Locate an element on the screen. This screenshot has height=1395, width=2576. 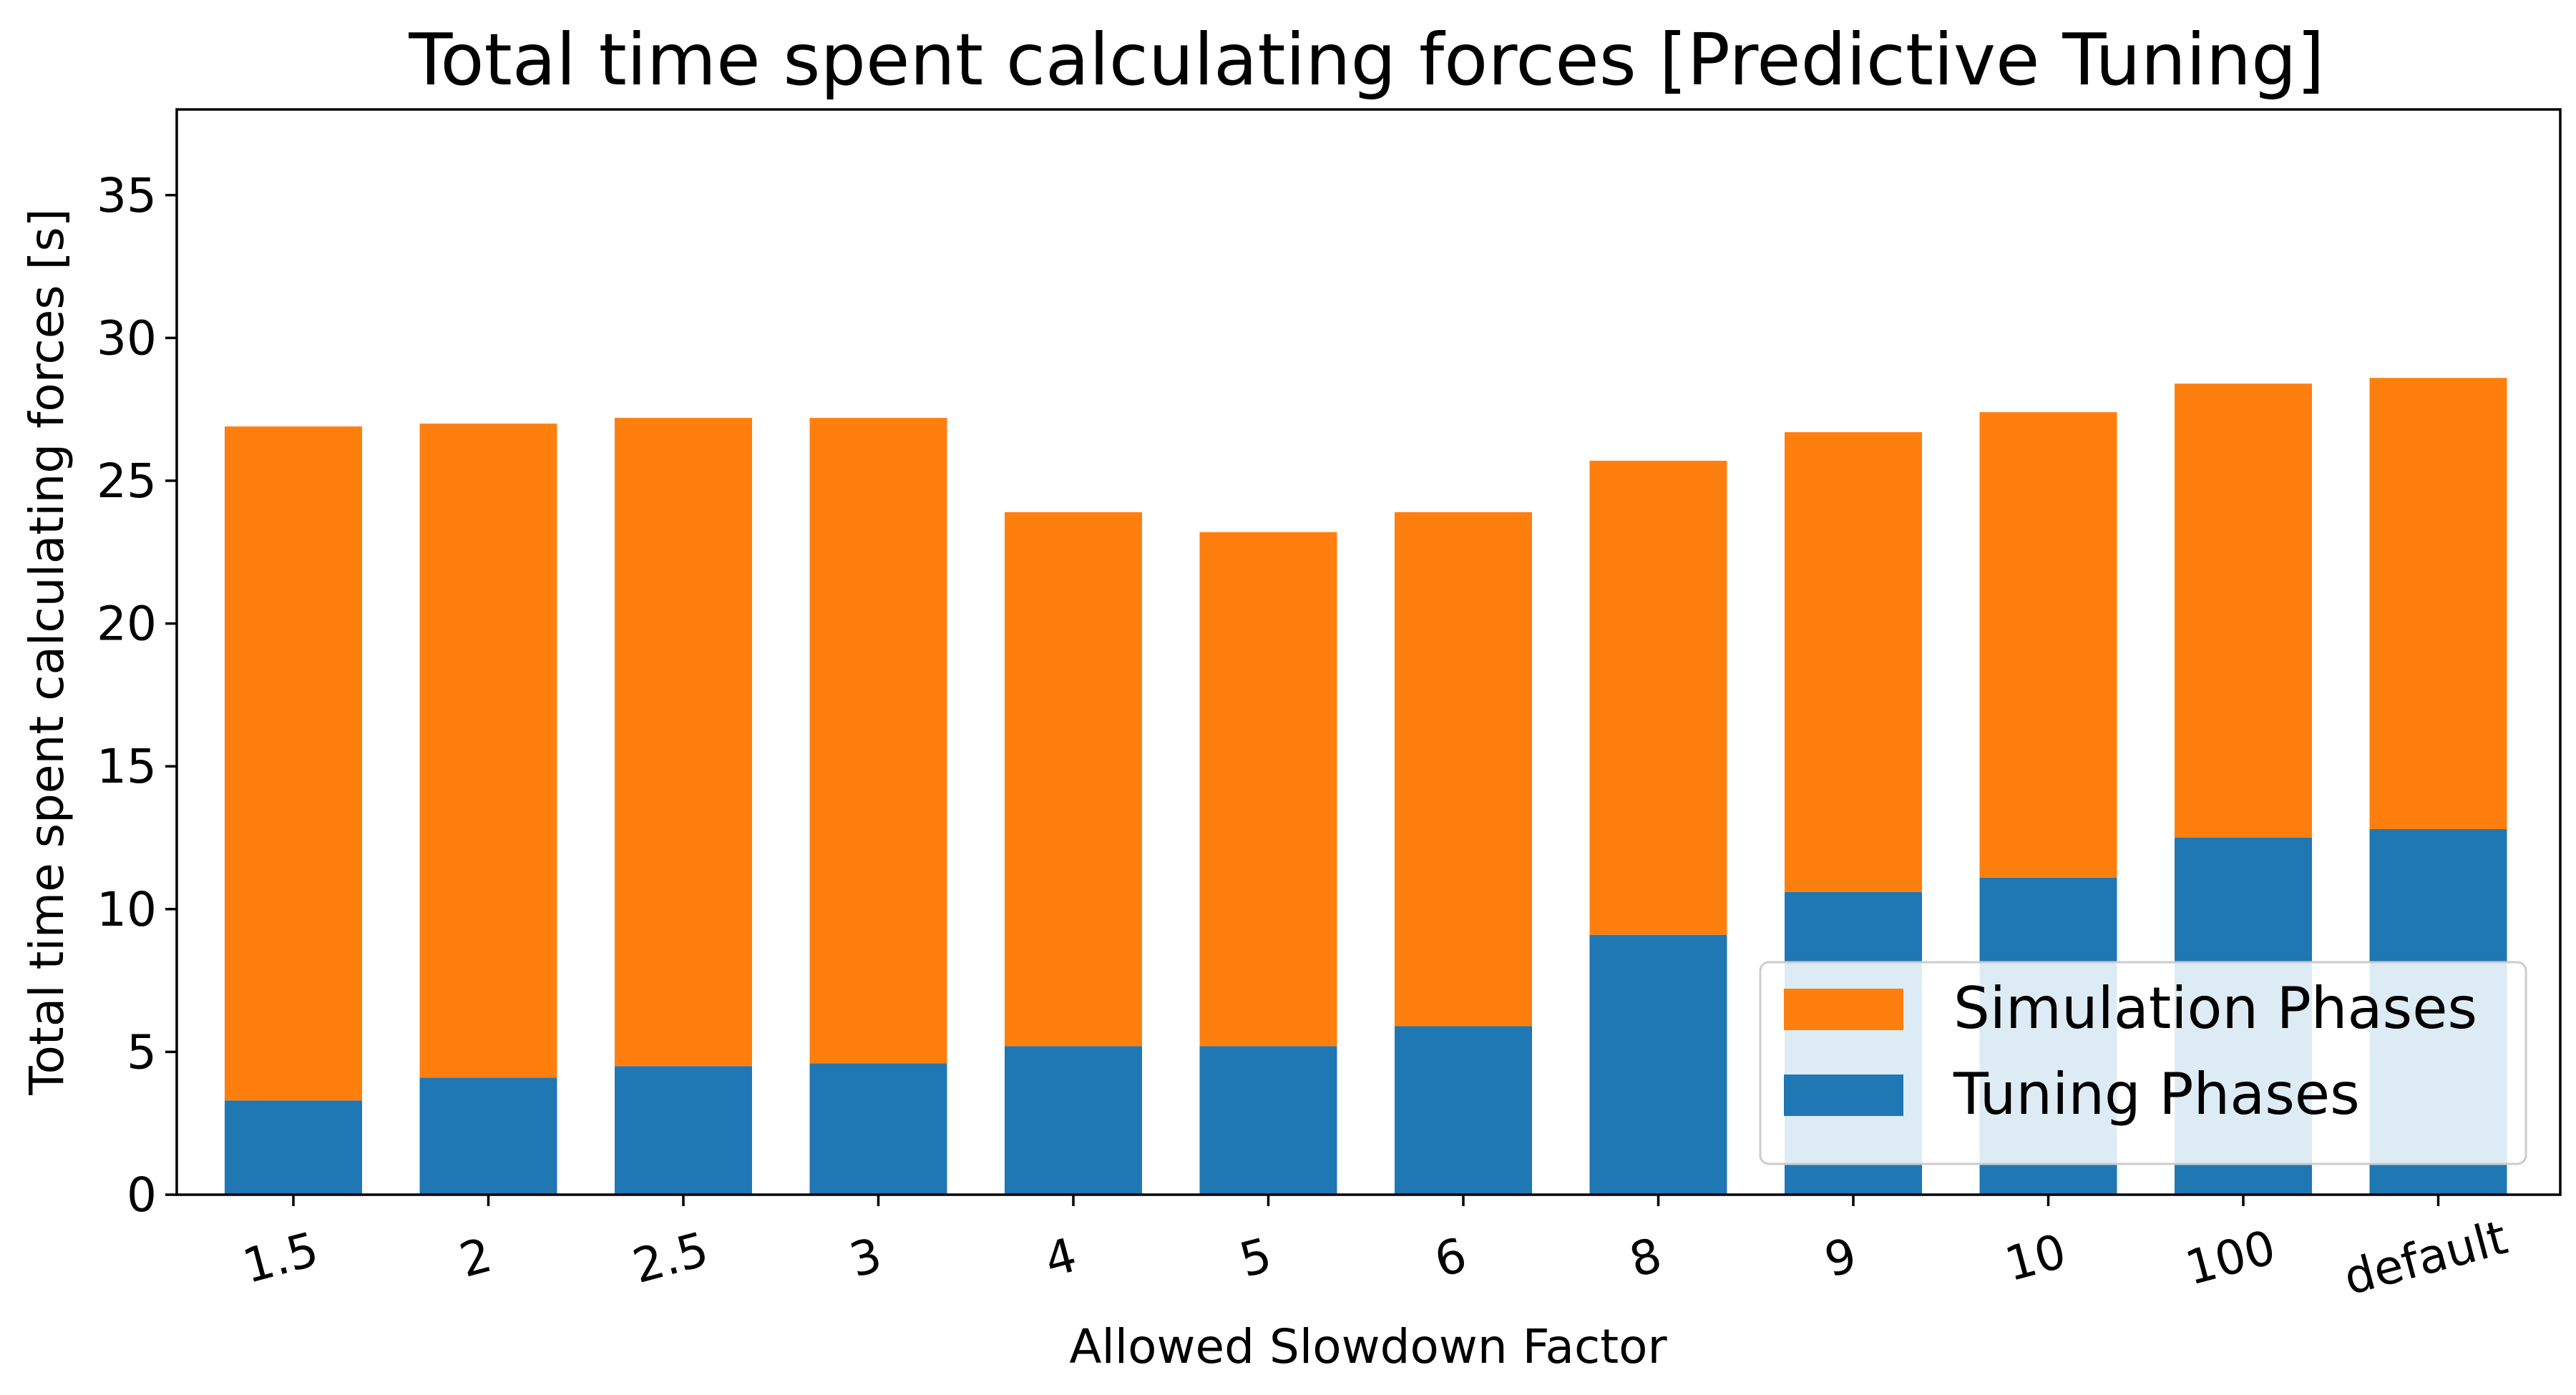
y-tick-label-4: 20 is located at coordinates (127, 624).